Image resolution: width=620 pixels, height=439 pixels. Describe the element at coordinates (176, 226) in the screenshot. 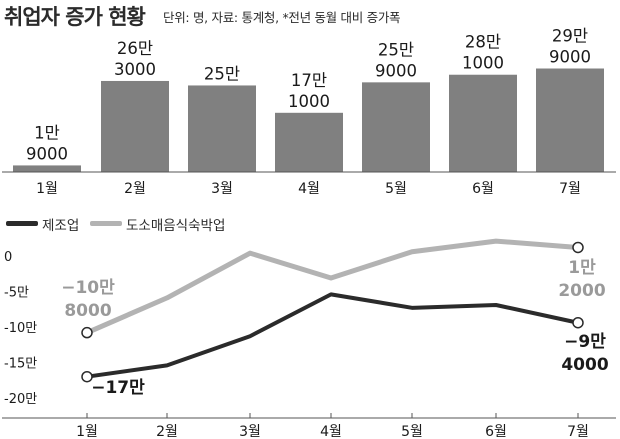

I see `legend-label-retail: 도소매음식숙박업` at that location.